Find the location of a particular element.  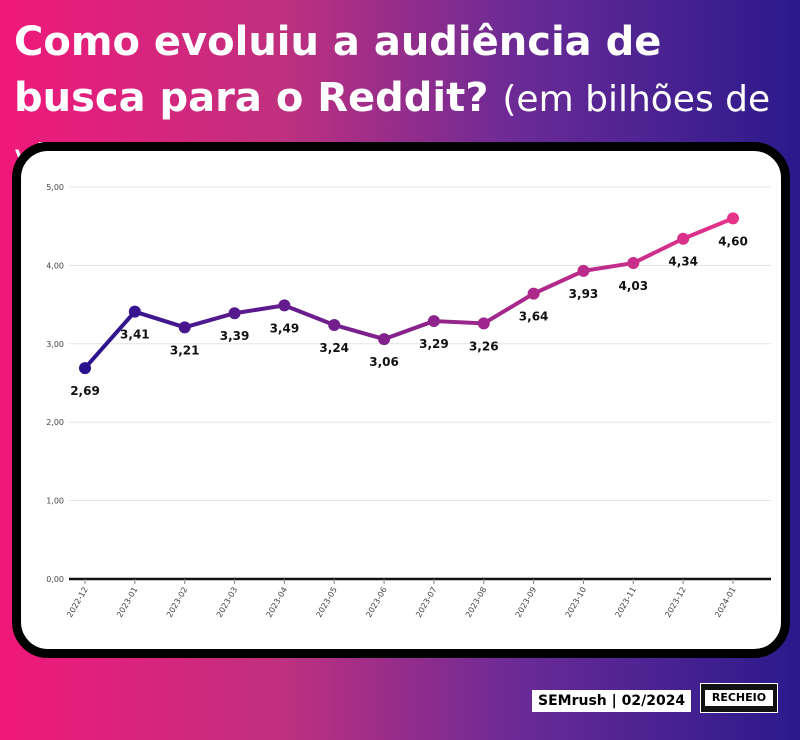

y-tick-label: 2,00 is located at coordinates (55, 422).